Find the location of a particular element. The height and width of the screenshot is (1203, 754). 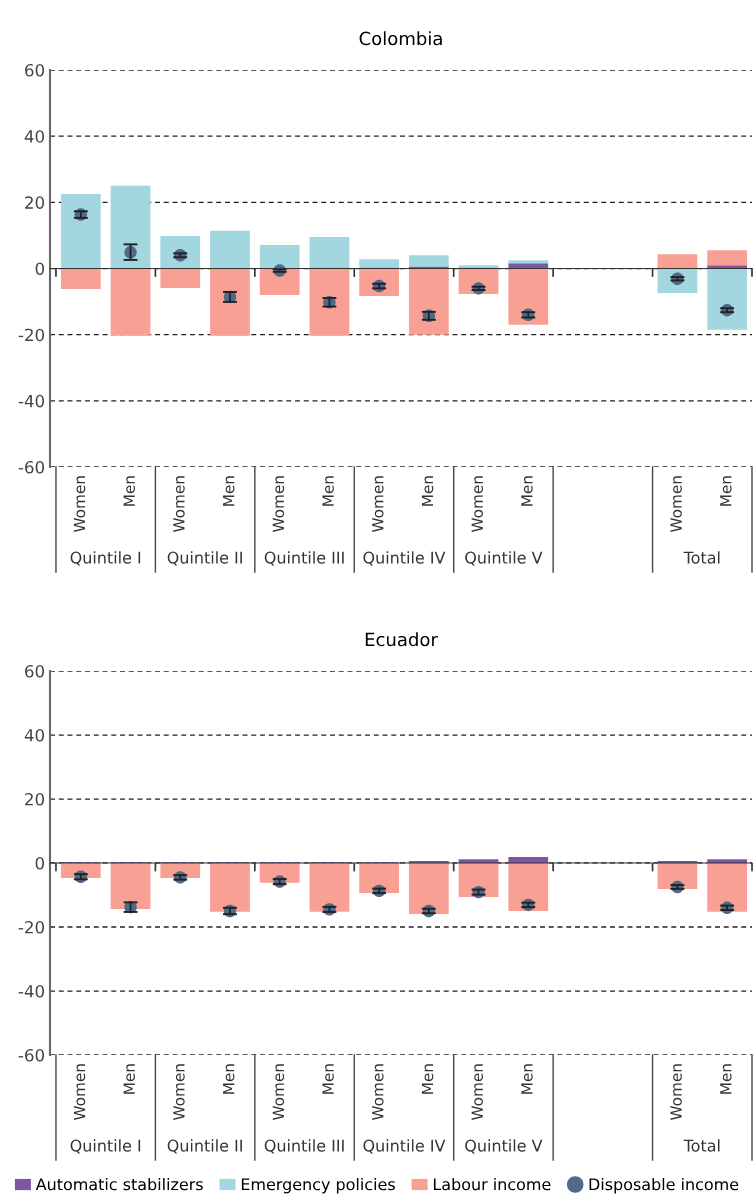

legend-label: Disposable income is located at coordinates (664, 1185).